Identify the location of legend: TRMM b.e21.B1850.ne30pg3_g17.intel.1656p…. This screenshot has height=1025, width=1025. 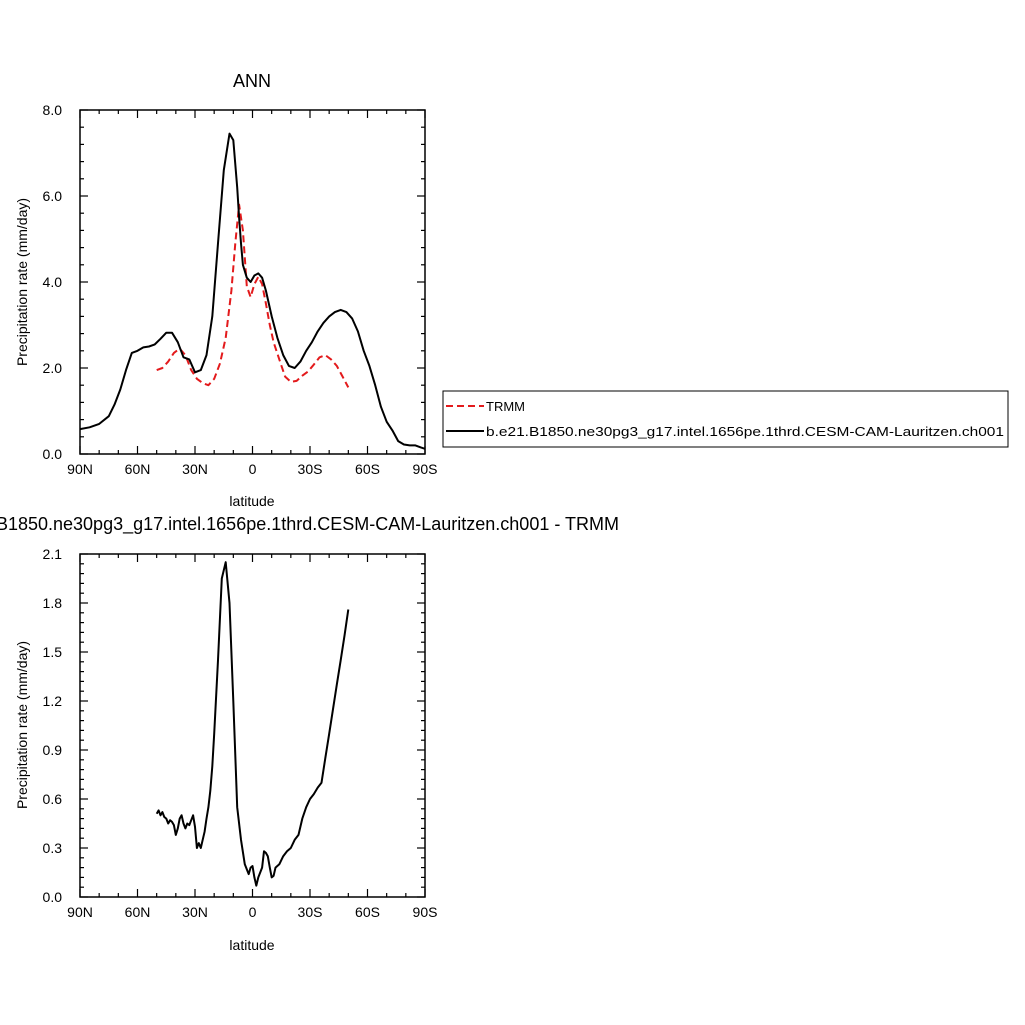
(725, 419).